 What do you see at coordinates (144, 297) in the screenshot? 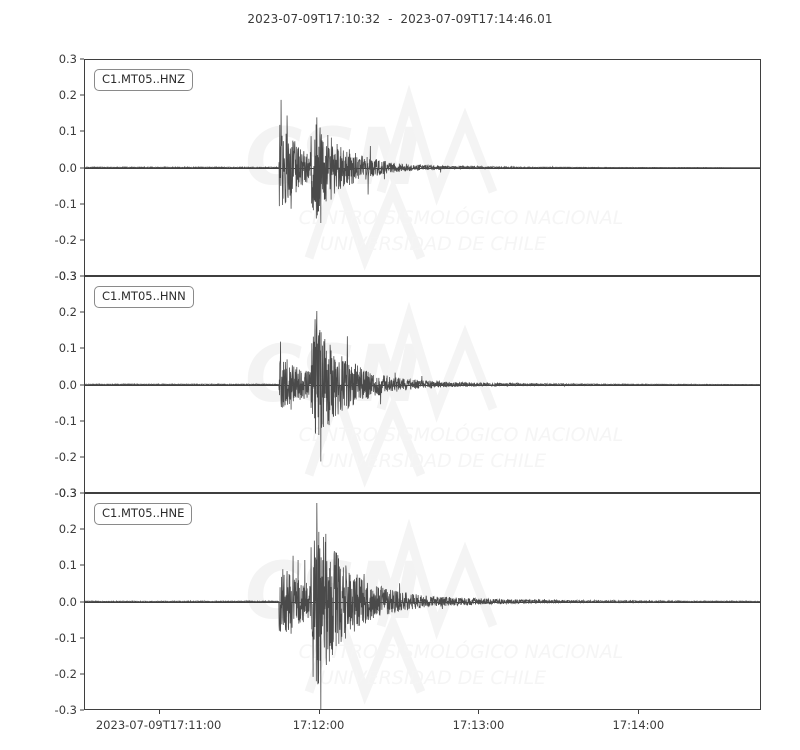
I see `channel-label-hnn: C1.MT05..HNN` at bounding box center [144, 297].